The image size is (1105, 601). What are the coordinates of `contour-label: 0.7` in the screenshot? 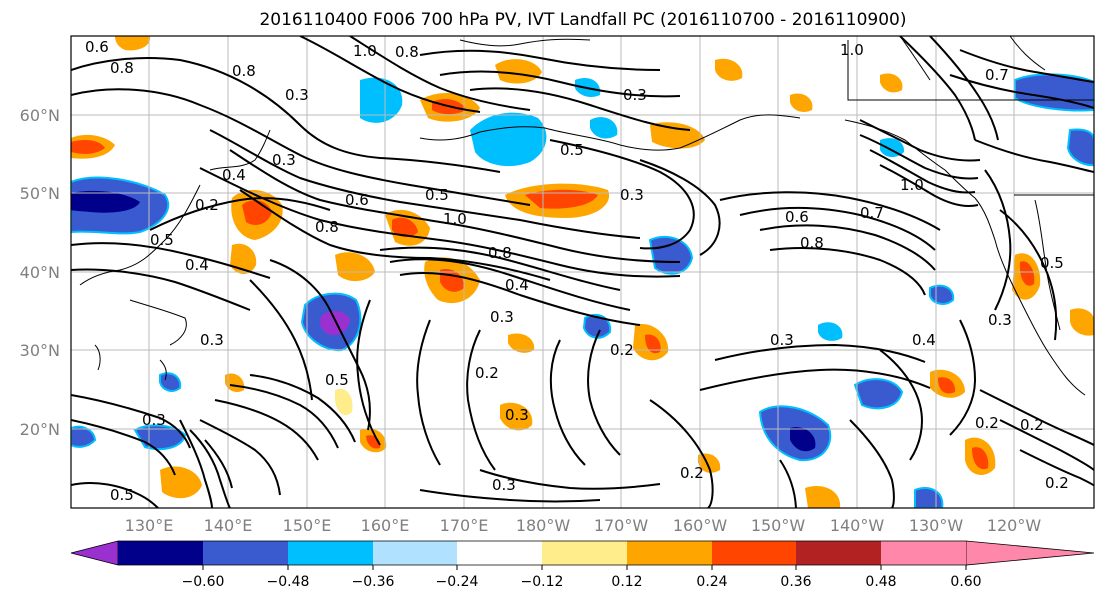 It's located at (872, 213).